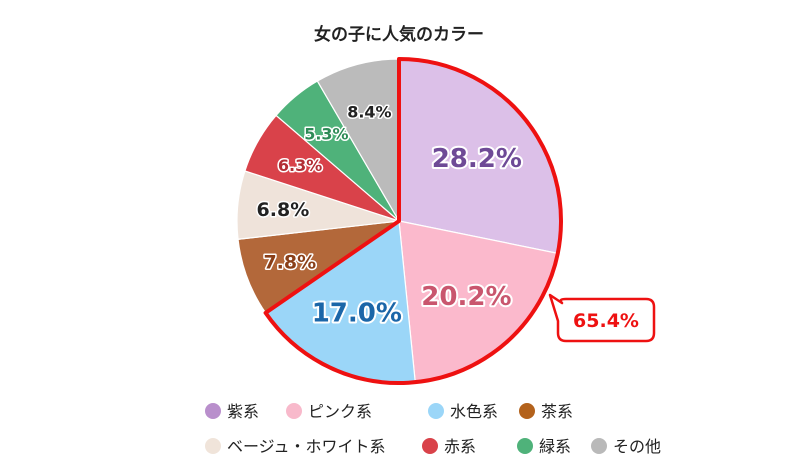  Describe the element at coordinates (357, 314) in the screenshot. I see `data-label-2: 17.0%` at that location.